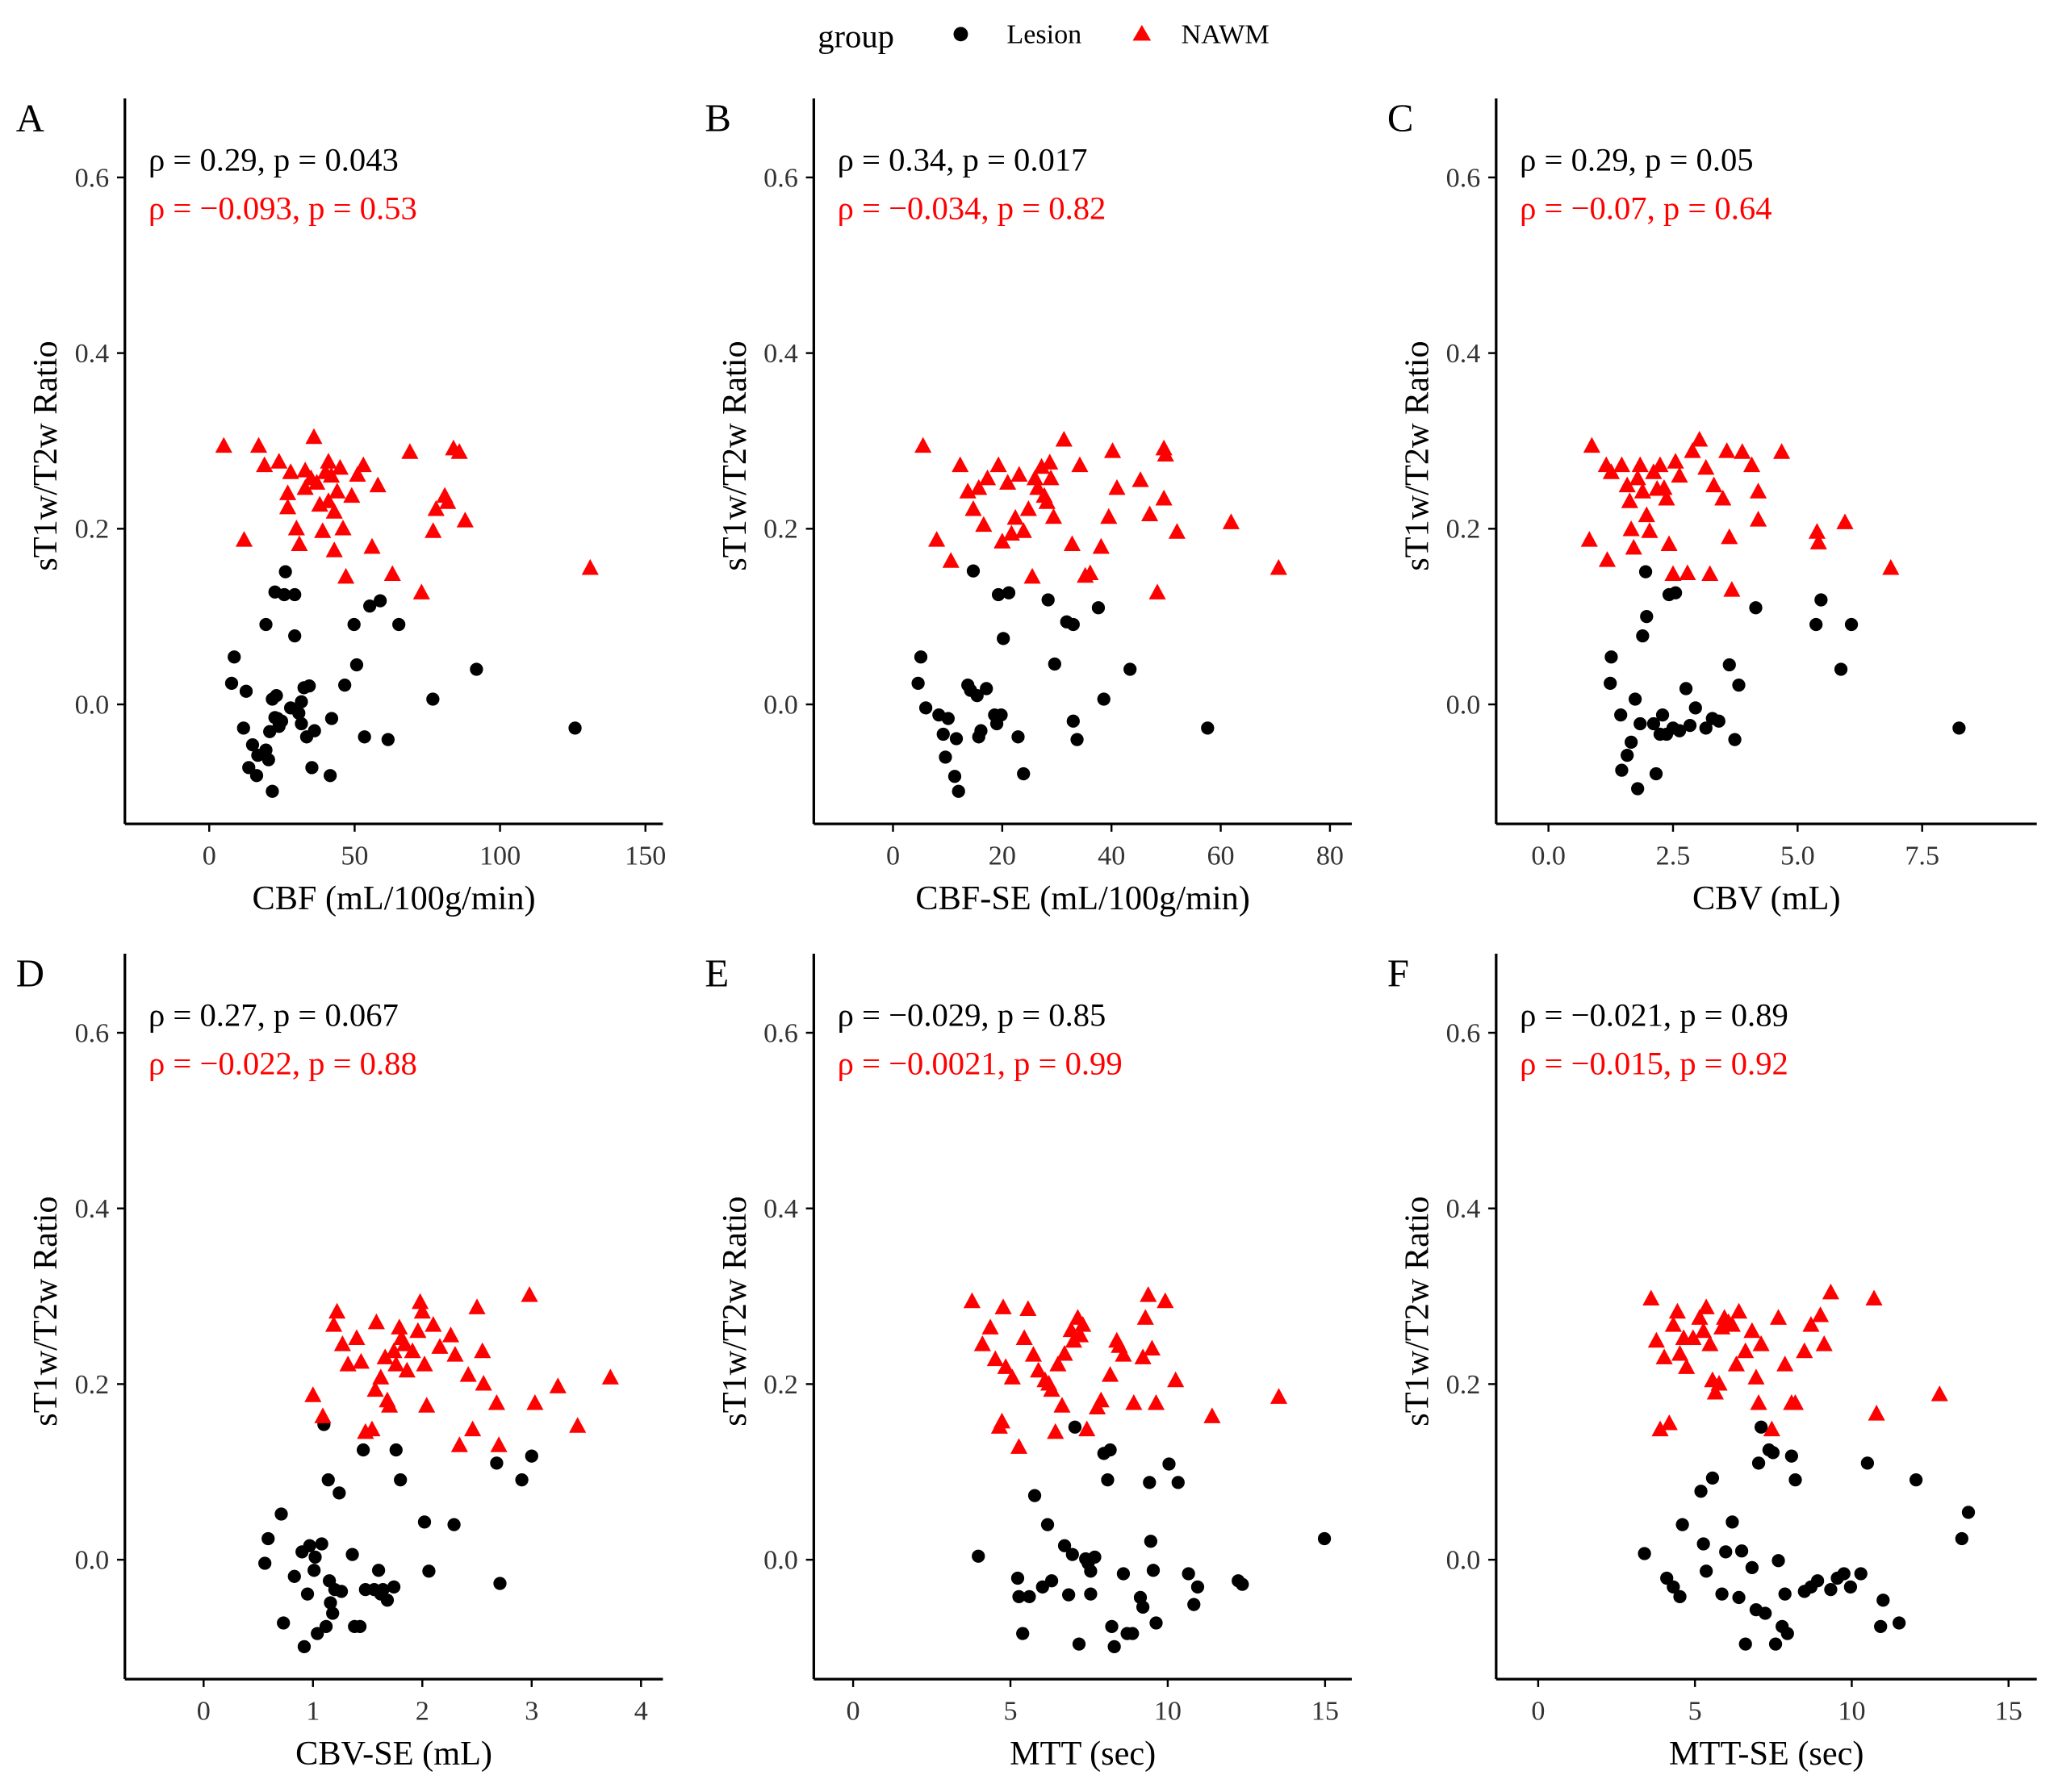 The image size is (2058, 1792). What do you see at coordinates (1043, 37) in the screenshot?
I see `legend: group Lesion NAWM` at bounding box center [1043, 37].